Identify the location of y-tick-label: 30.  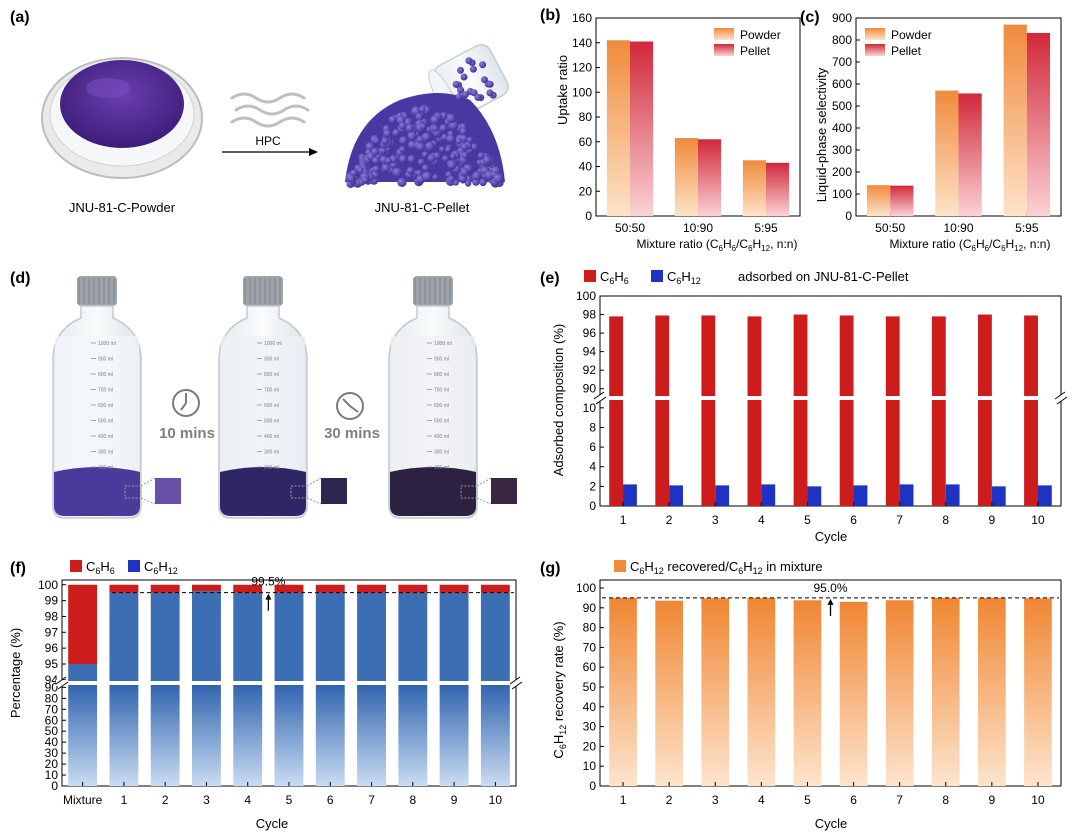
(52, 753).